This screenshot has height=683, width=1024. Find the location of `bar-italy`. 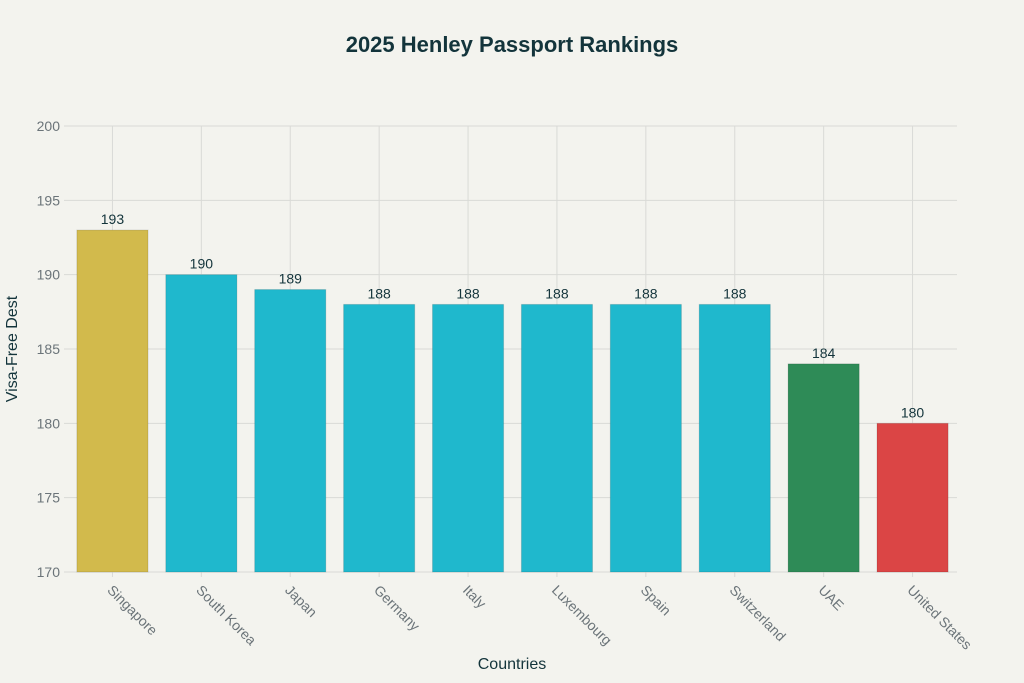

bar-italy is located at coordinates (468, 438).